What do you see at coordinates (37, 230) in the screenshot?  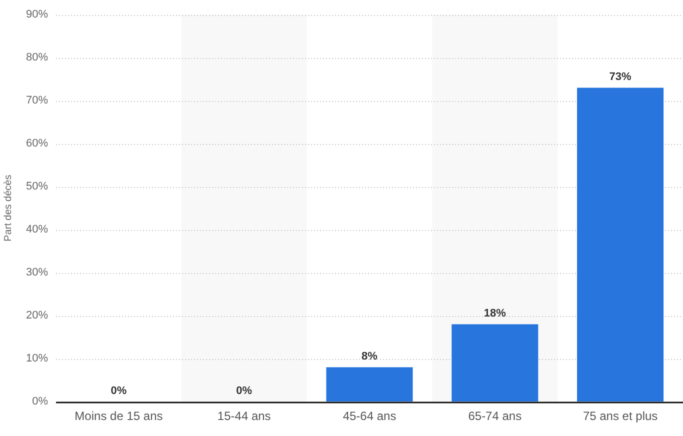 I see `y-tick-label: 40%` at bounding box center [37, 230].